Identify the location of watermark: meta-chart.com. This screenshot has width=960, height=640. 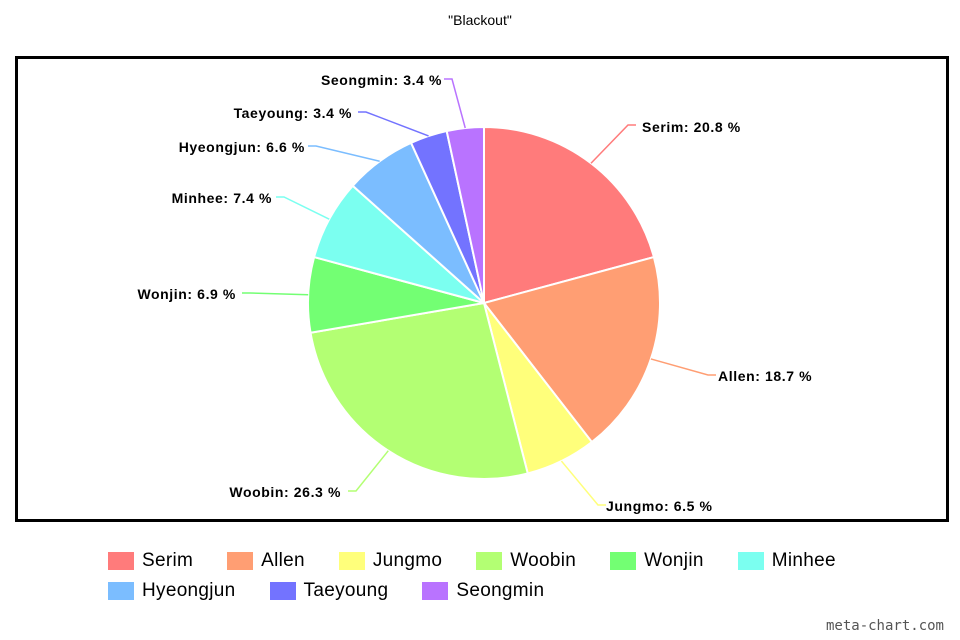
(884, 626).